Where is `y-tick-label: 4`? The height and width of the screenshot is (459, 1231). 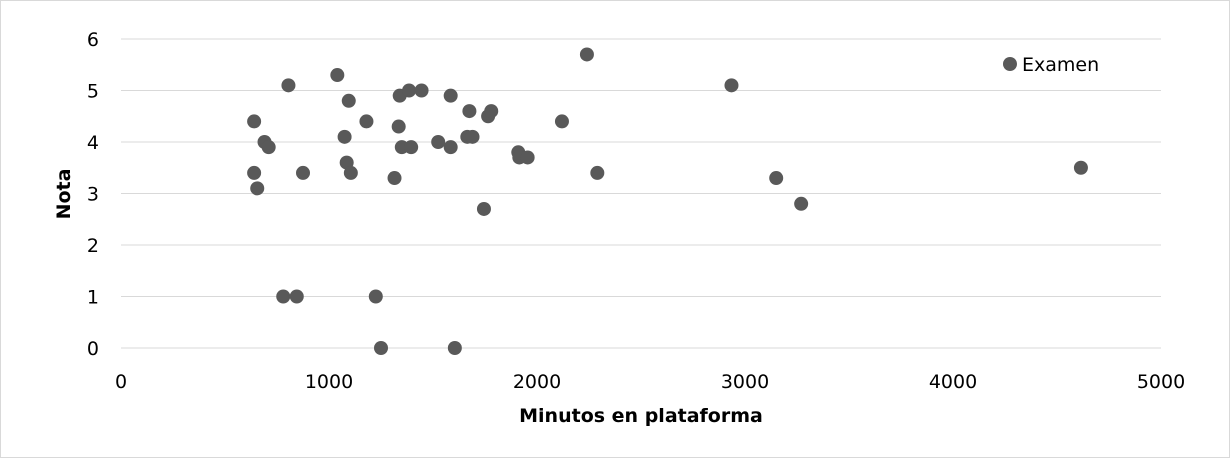
y-tick-label: 4 is located at coordinates (93, 143).